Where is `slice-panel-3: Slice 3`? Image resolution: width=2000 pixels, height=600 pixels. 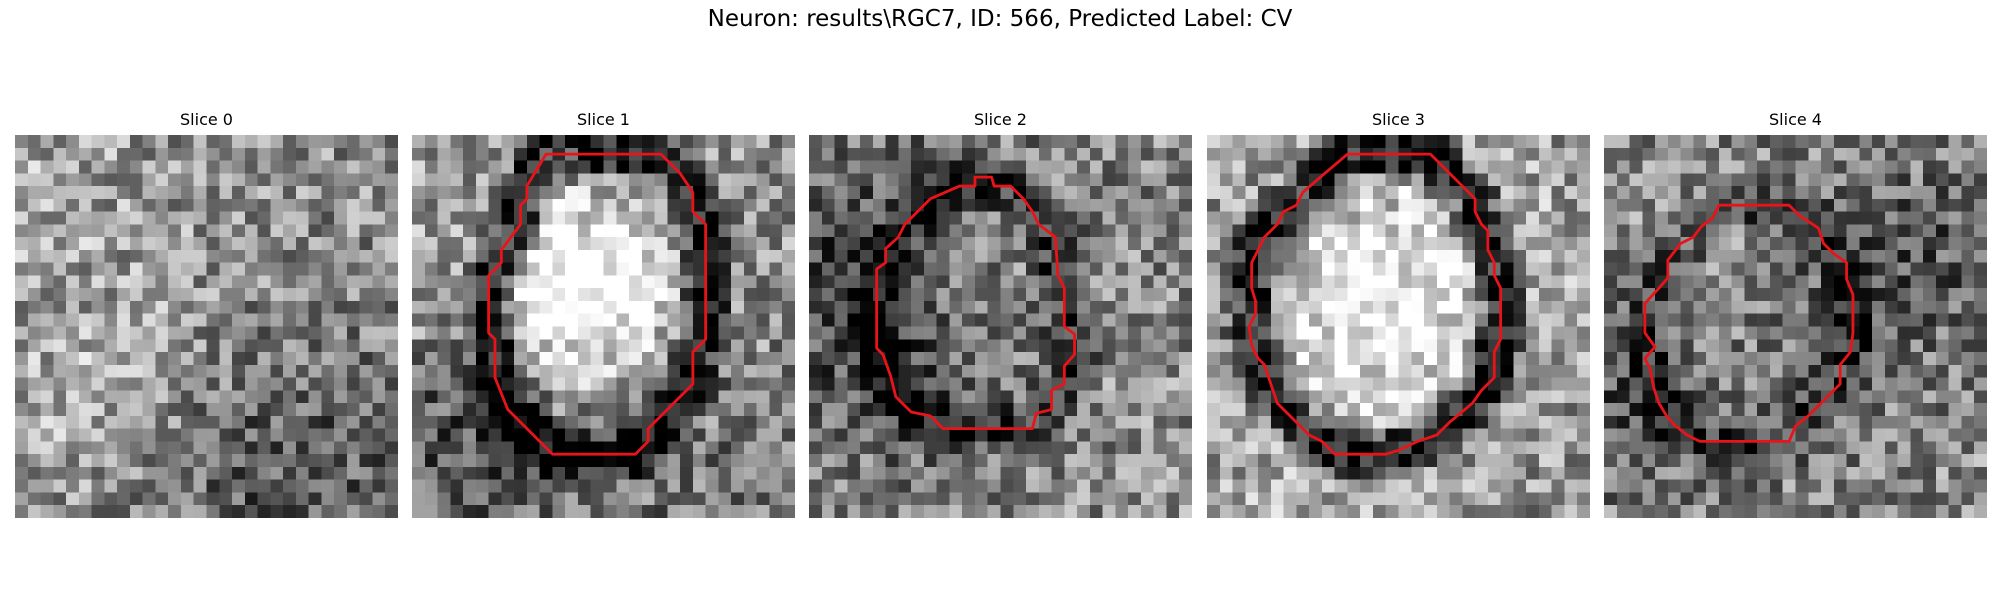 slice-panel-3: Slice 3 is located at coordinates (1398, 313).